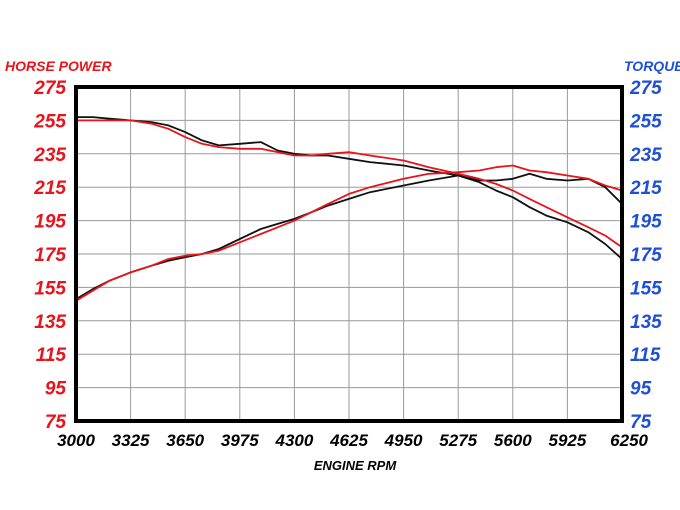 This screenshot has width=680, height=510. I want to click on x-axis-title: ENGINE RPM, so click(356, 465).